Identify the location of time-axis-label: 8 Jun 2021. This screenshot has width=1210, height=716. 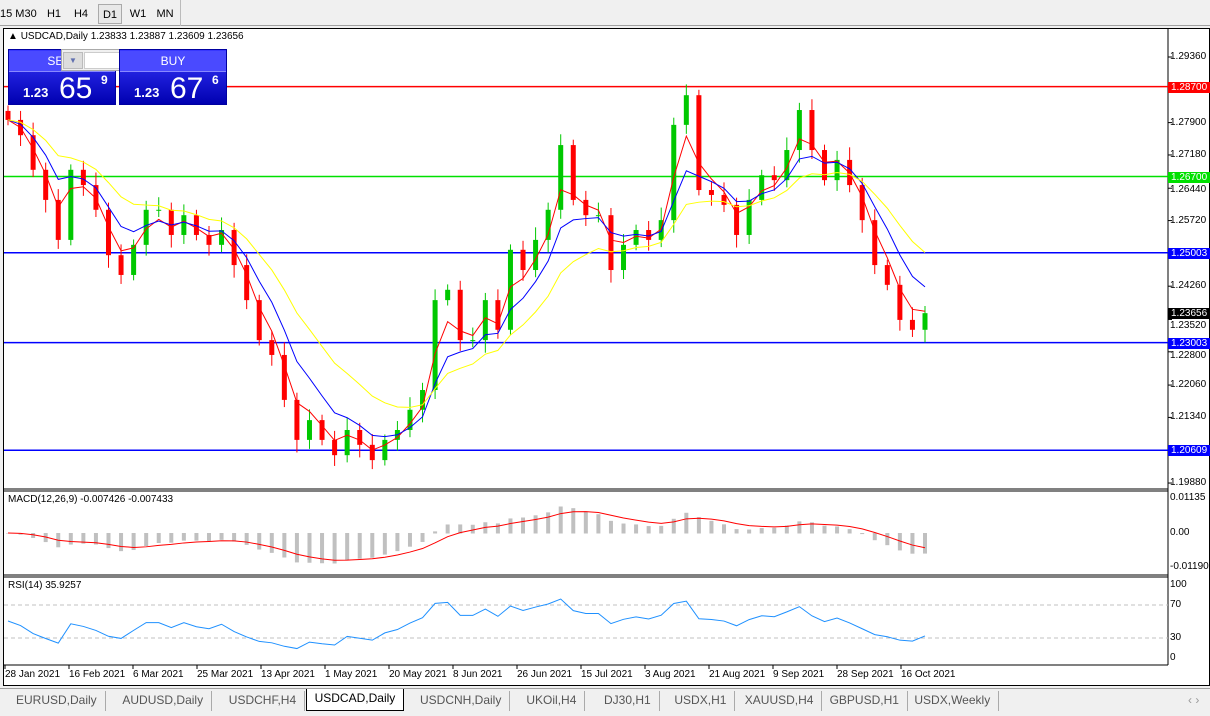
(478, 674).